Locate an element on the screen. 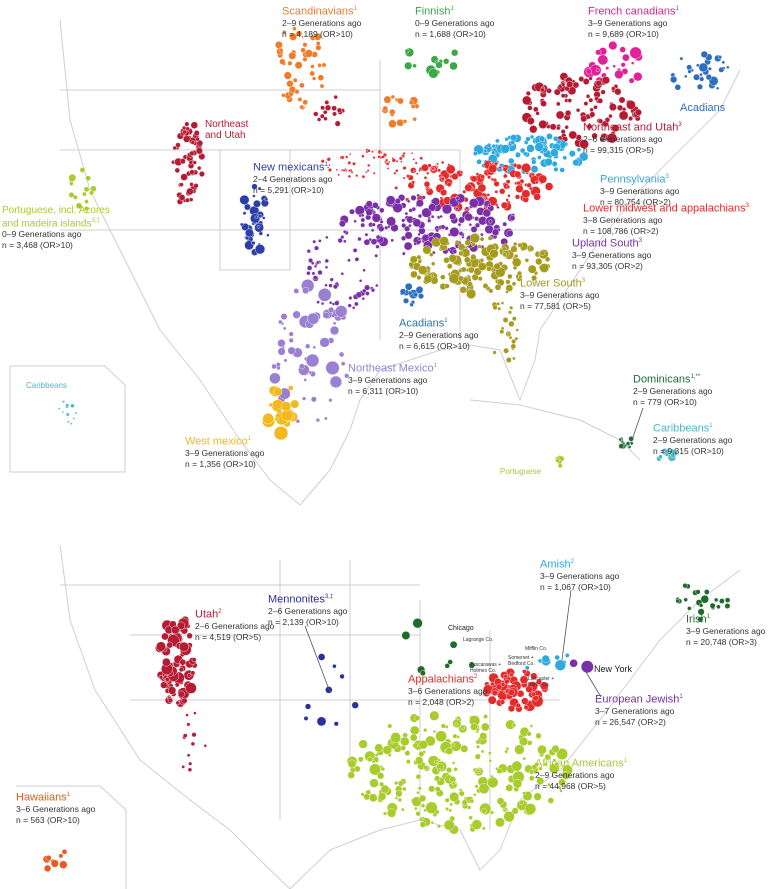 The width and height of the screenshot is (768, 889). dot-appalachians is located at coordinates (494, 693).